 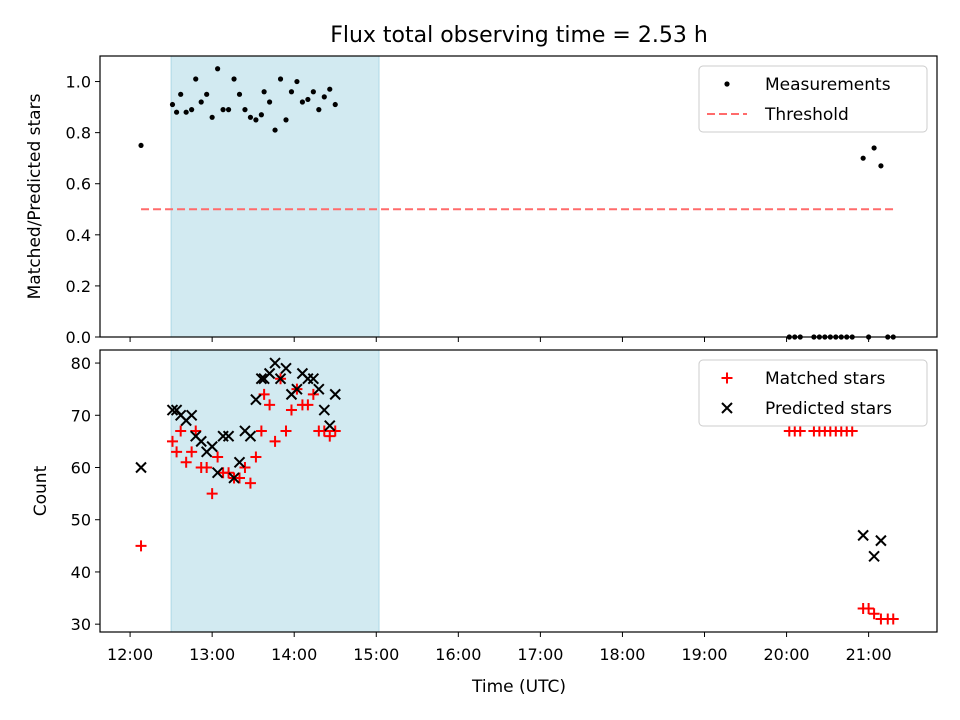 What do you see at coordinates (130, 654) in the screenshot?
I see `x-tick-label: 12:00` at bounding box center [130, 654].